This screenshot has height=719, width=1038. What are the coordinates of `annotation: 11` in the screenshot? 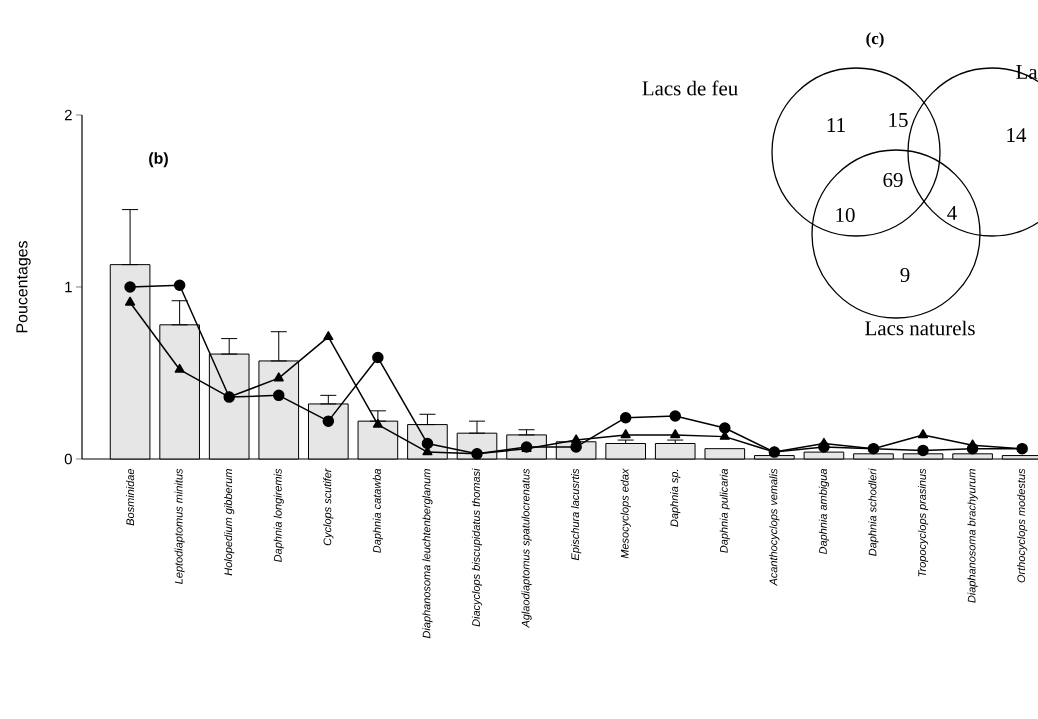 It's located at (836, 125).